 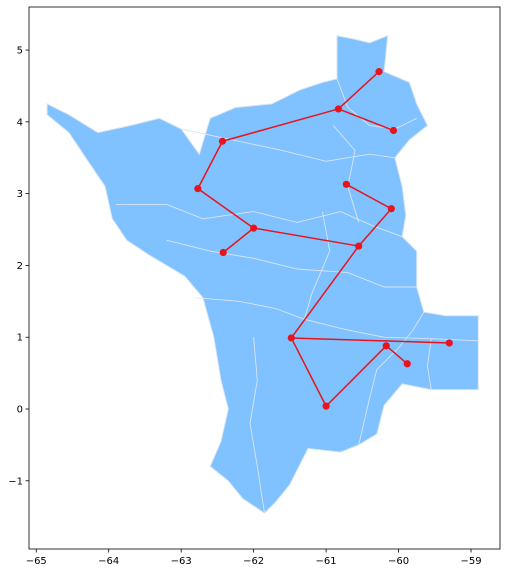 What do you see at coordinates (253, 561) in the screenshot?
I see `x-tick-label: −62` at bounding box center [253, 561].